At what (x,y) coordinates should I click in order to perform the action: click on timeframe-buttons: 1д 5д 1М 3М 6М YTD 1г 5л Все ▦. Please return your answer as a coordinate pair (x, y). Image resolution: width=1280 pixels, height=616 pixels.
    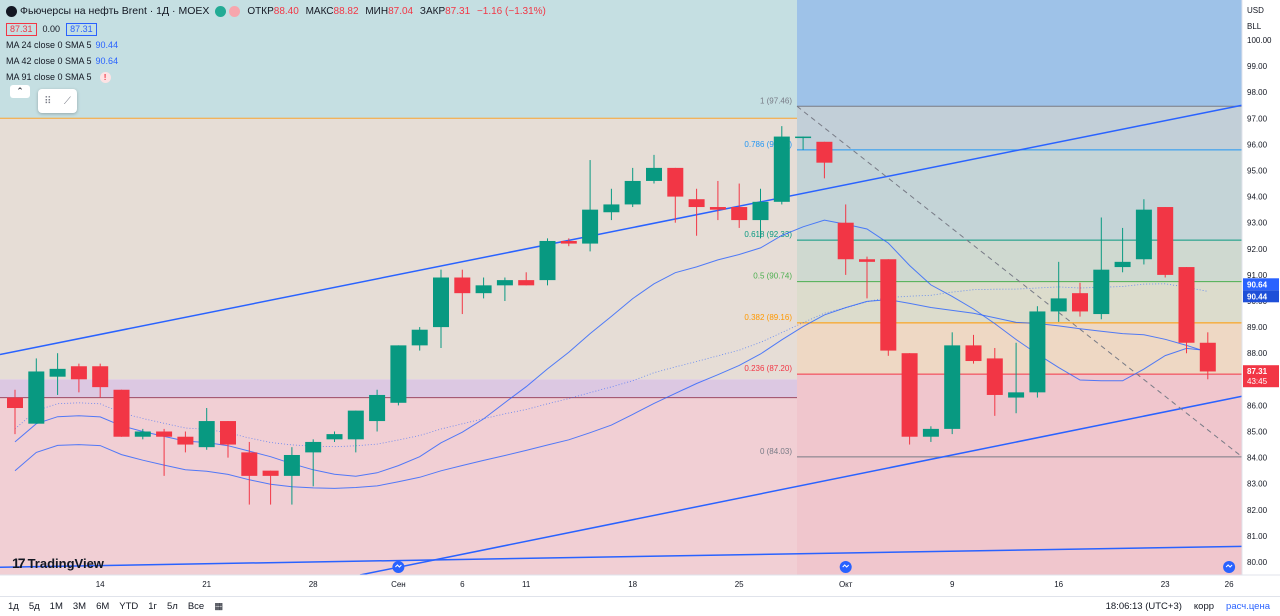
    Looking at the image, I should click on (120, 606).